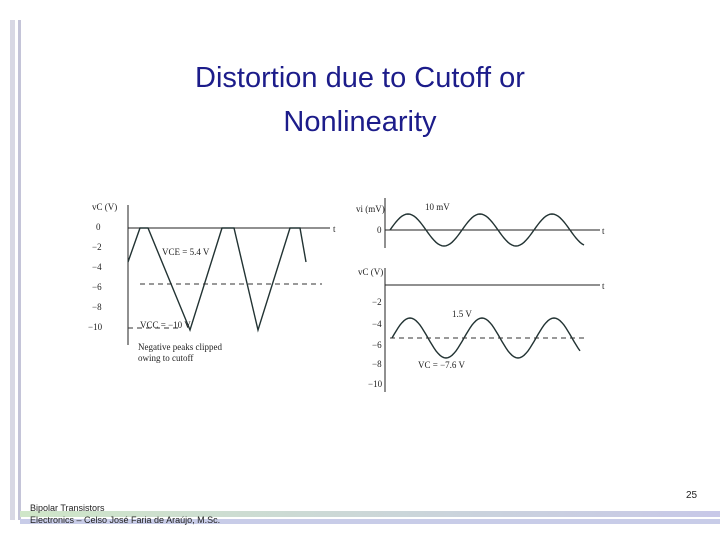 The image size is (720, 540). Describe the element at coordinates (360, 100) in the screenshot. I see `slide-title: Distortion due to Cutoff or Nonlinearity` at that location.